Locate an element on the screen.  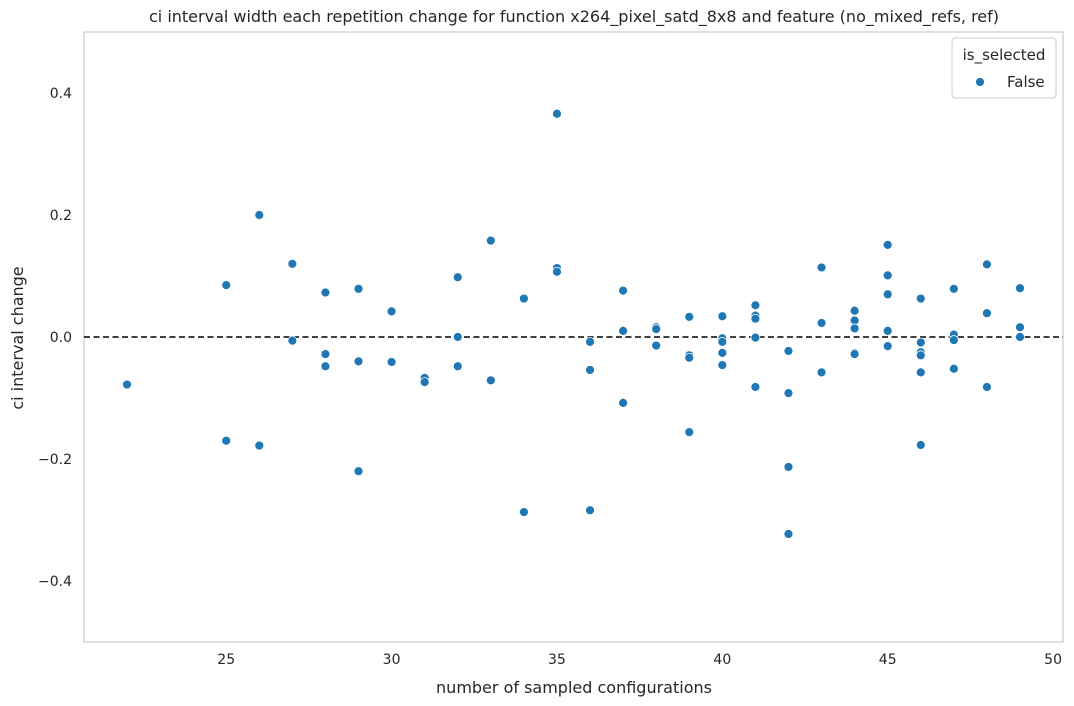
x-tick-label: 45 is located at coordinates (888, 660).